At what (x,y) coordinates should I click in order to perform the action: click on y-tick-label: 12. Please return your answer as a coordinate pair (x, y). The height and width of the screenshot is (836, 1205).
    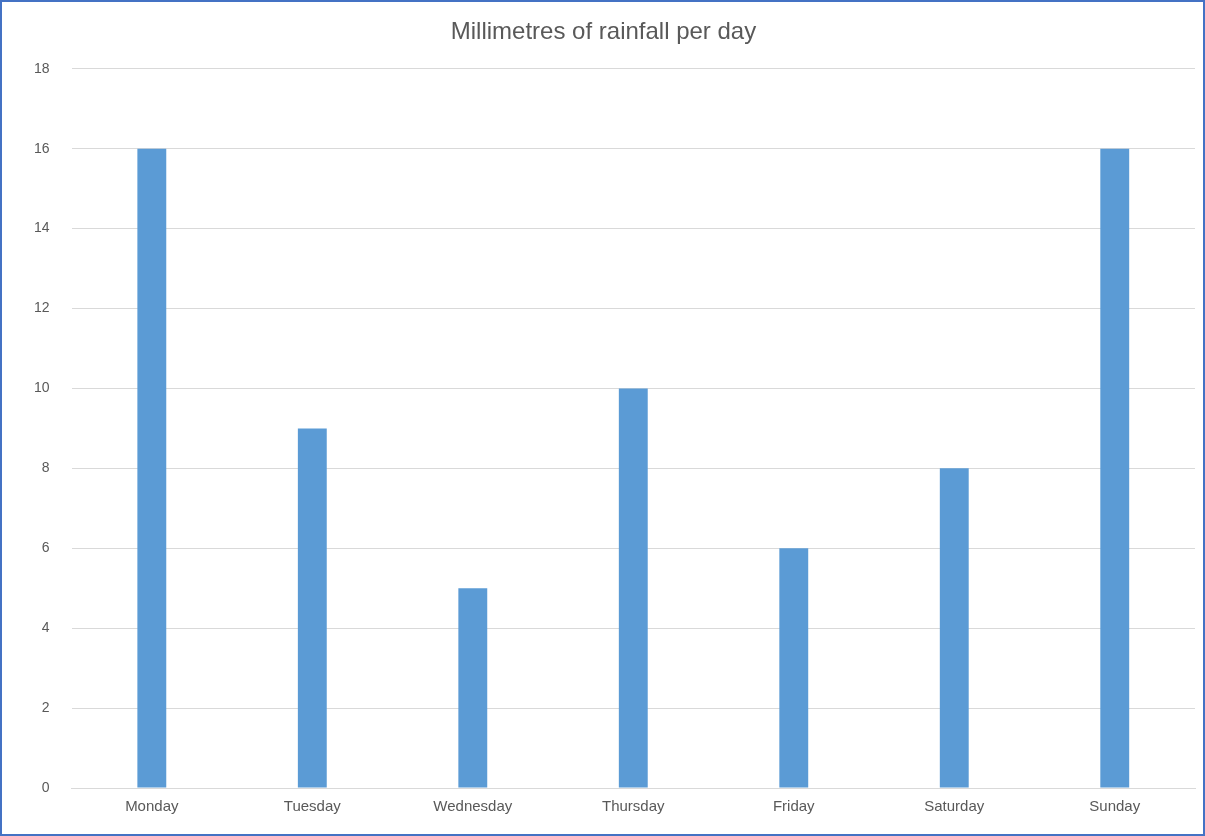
    Looking at the image, I should click on (41, 307).